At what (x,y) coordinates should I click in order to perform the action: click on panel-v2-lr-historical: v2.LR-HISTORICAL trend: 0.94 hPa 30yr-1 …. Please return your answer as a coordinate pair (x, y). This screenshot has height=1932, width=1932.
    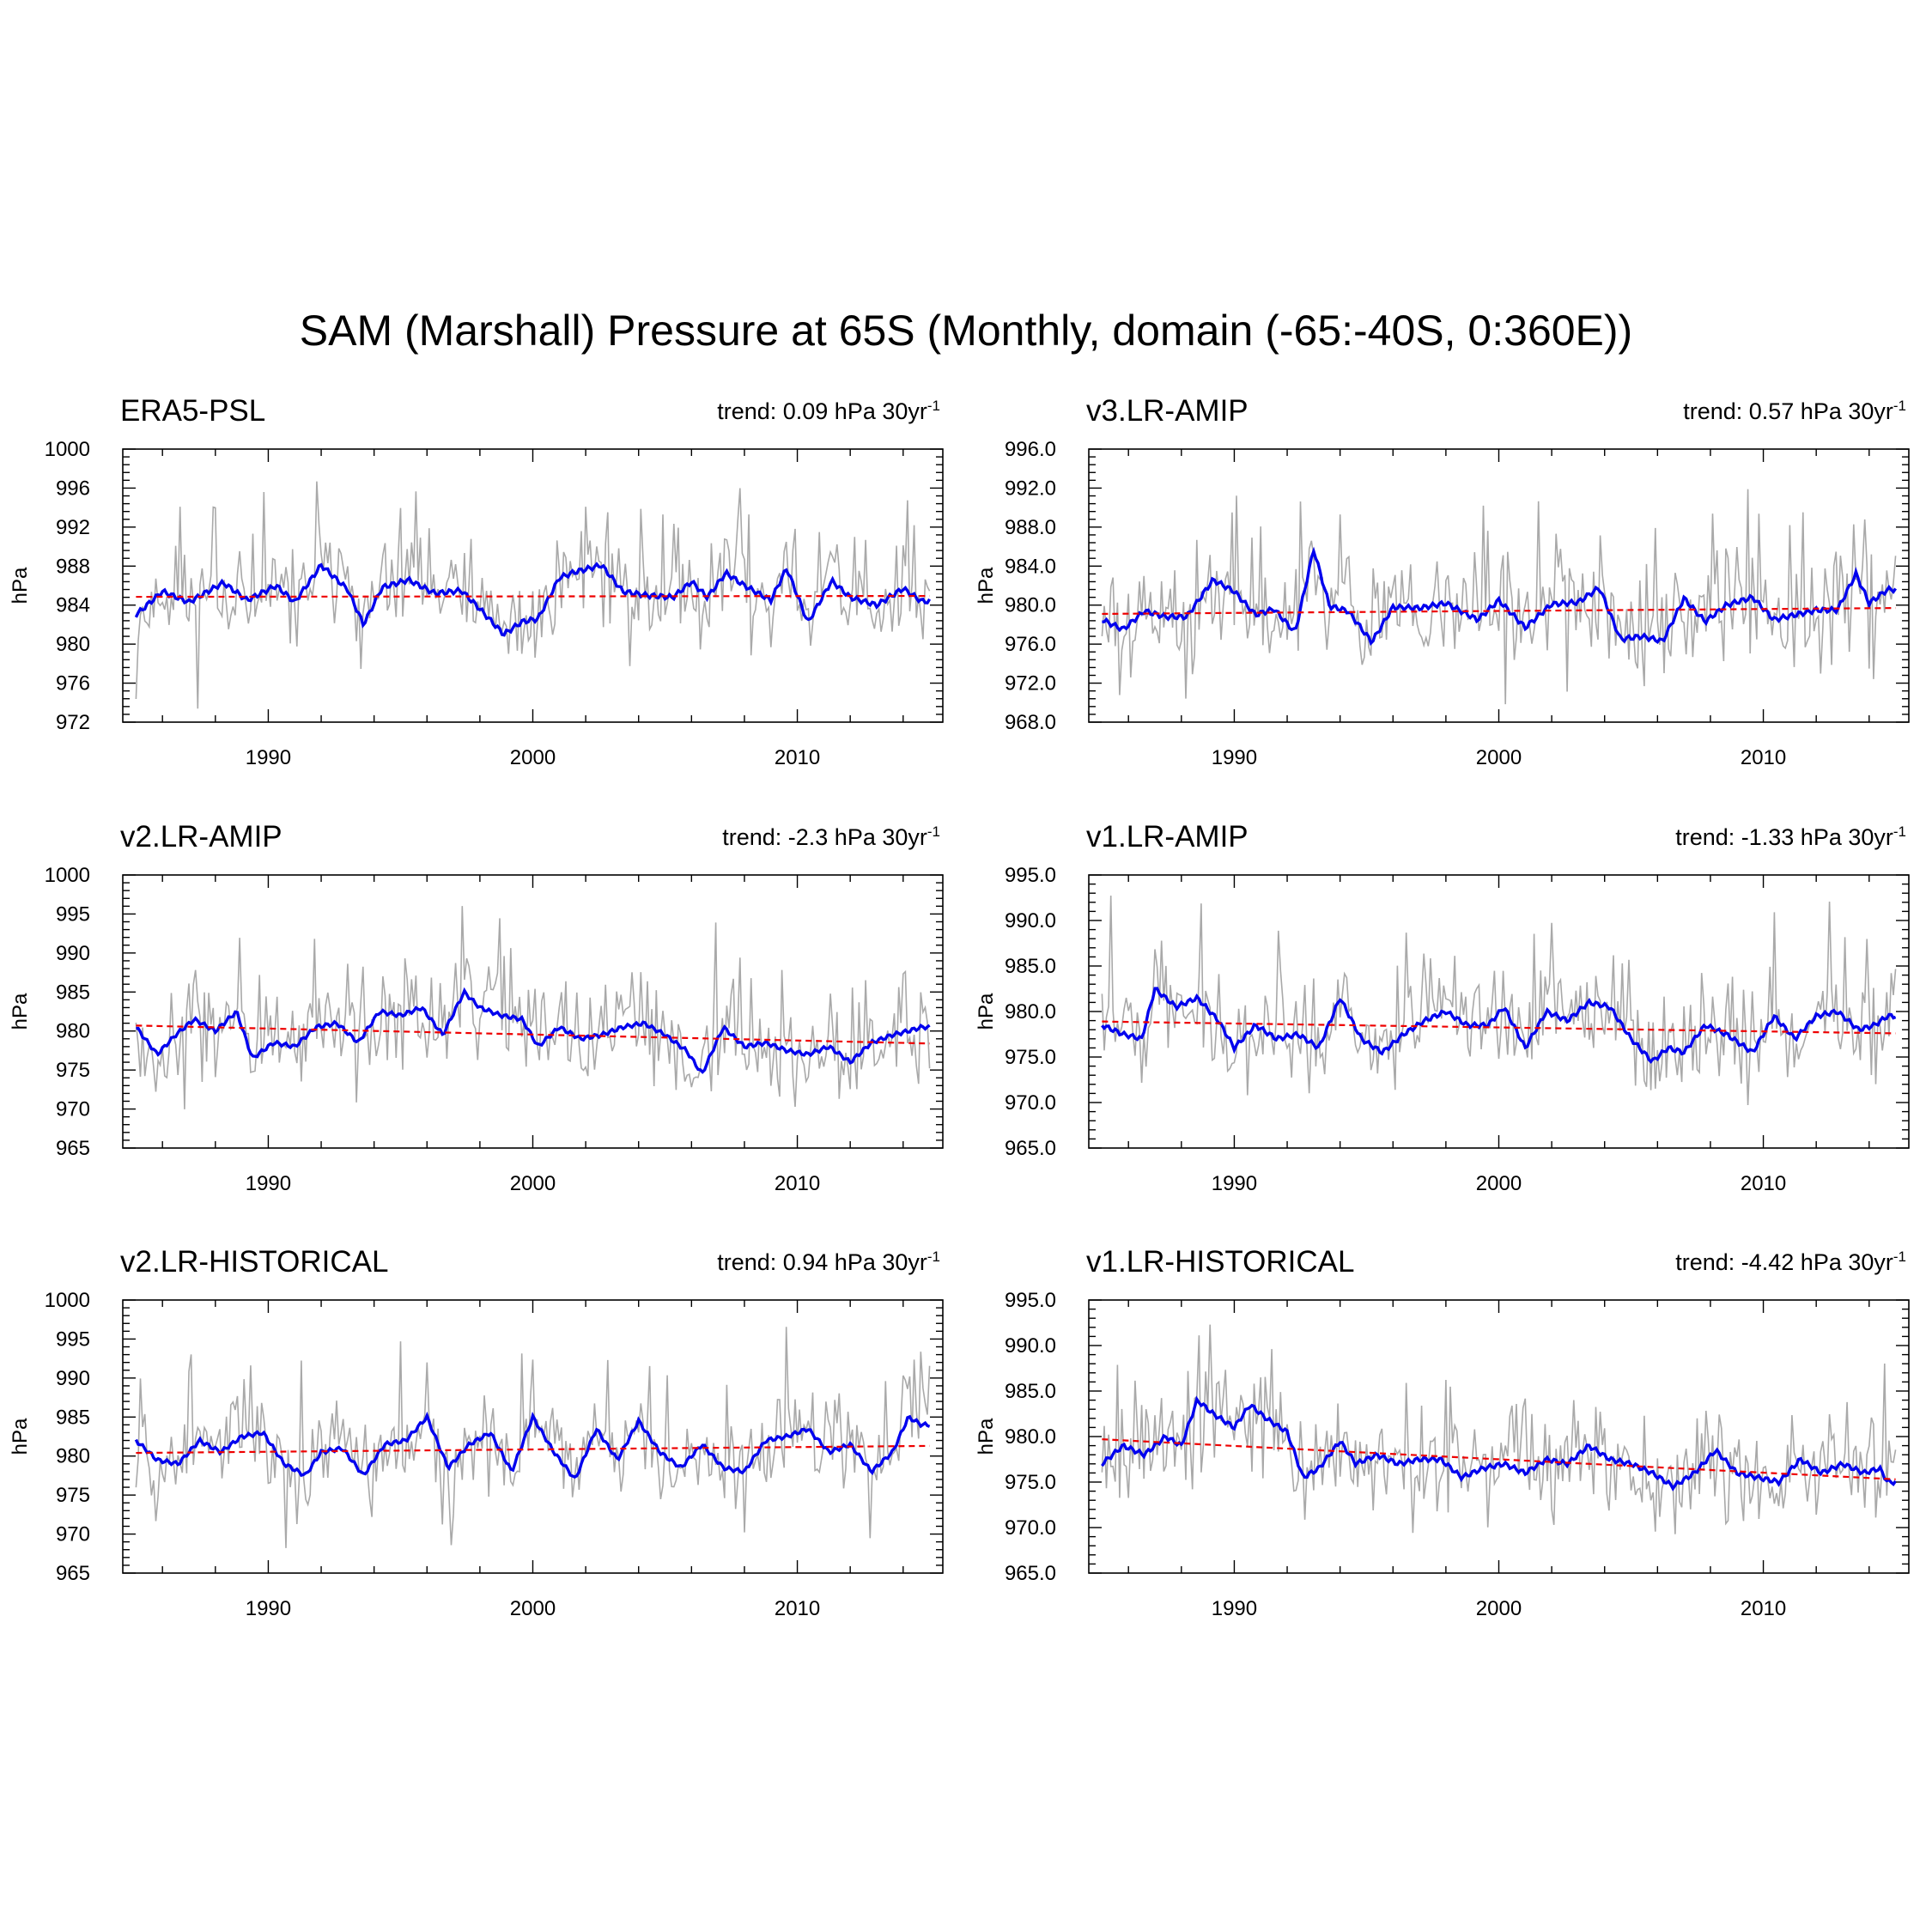
    Looking at the image, I should click on (483, 1455).